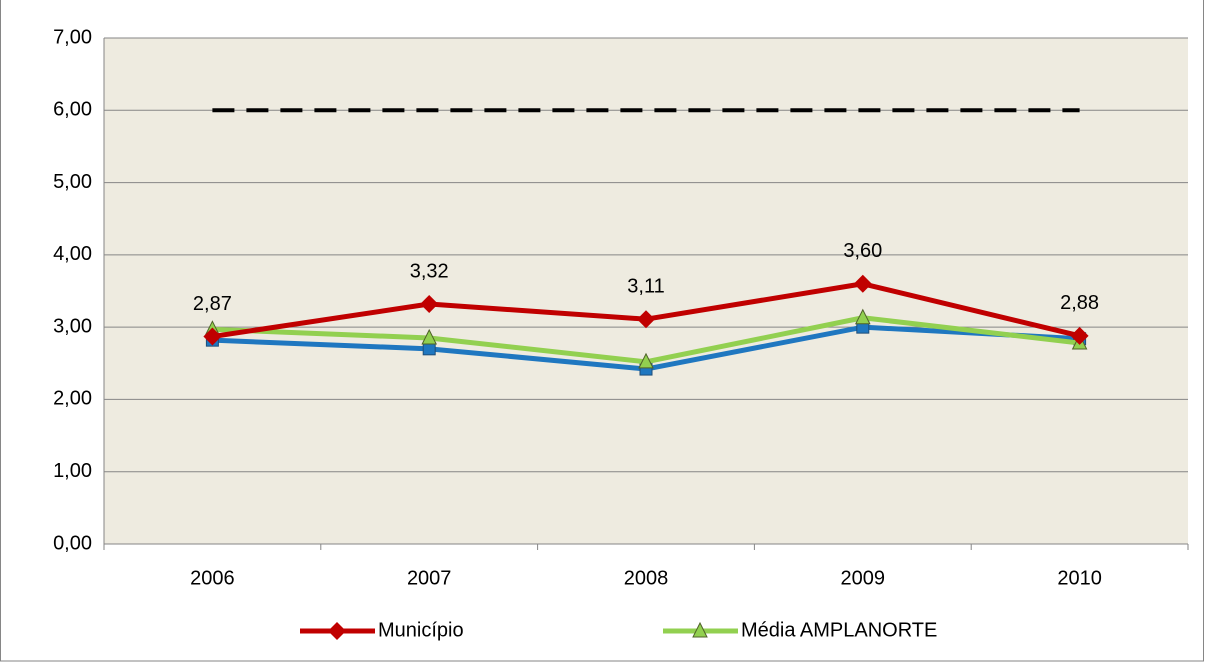  What do you see at coordinates (72, 543) in the screenshot?
I see `y-tick-label: 0,00` at bounding box center [72, 543].